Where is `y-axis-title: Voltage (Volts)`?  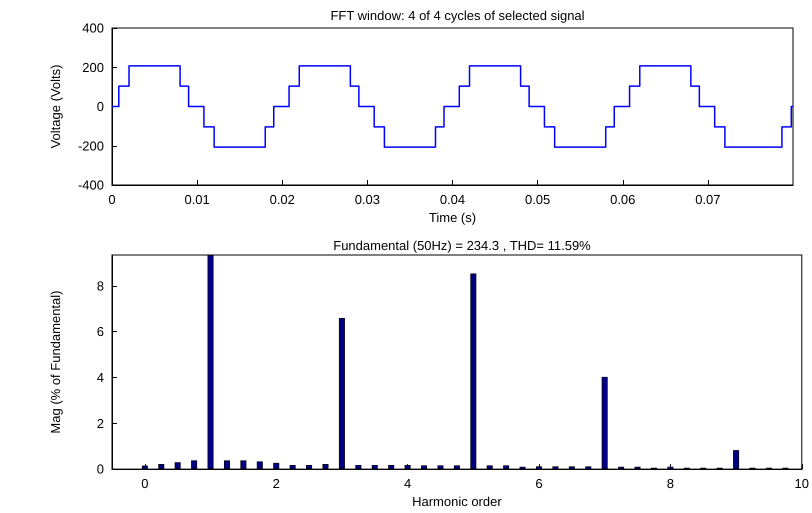
y-axis-title: Voltage (Volts) is located at coordinates (55, 106).